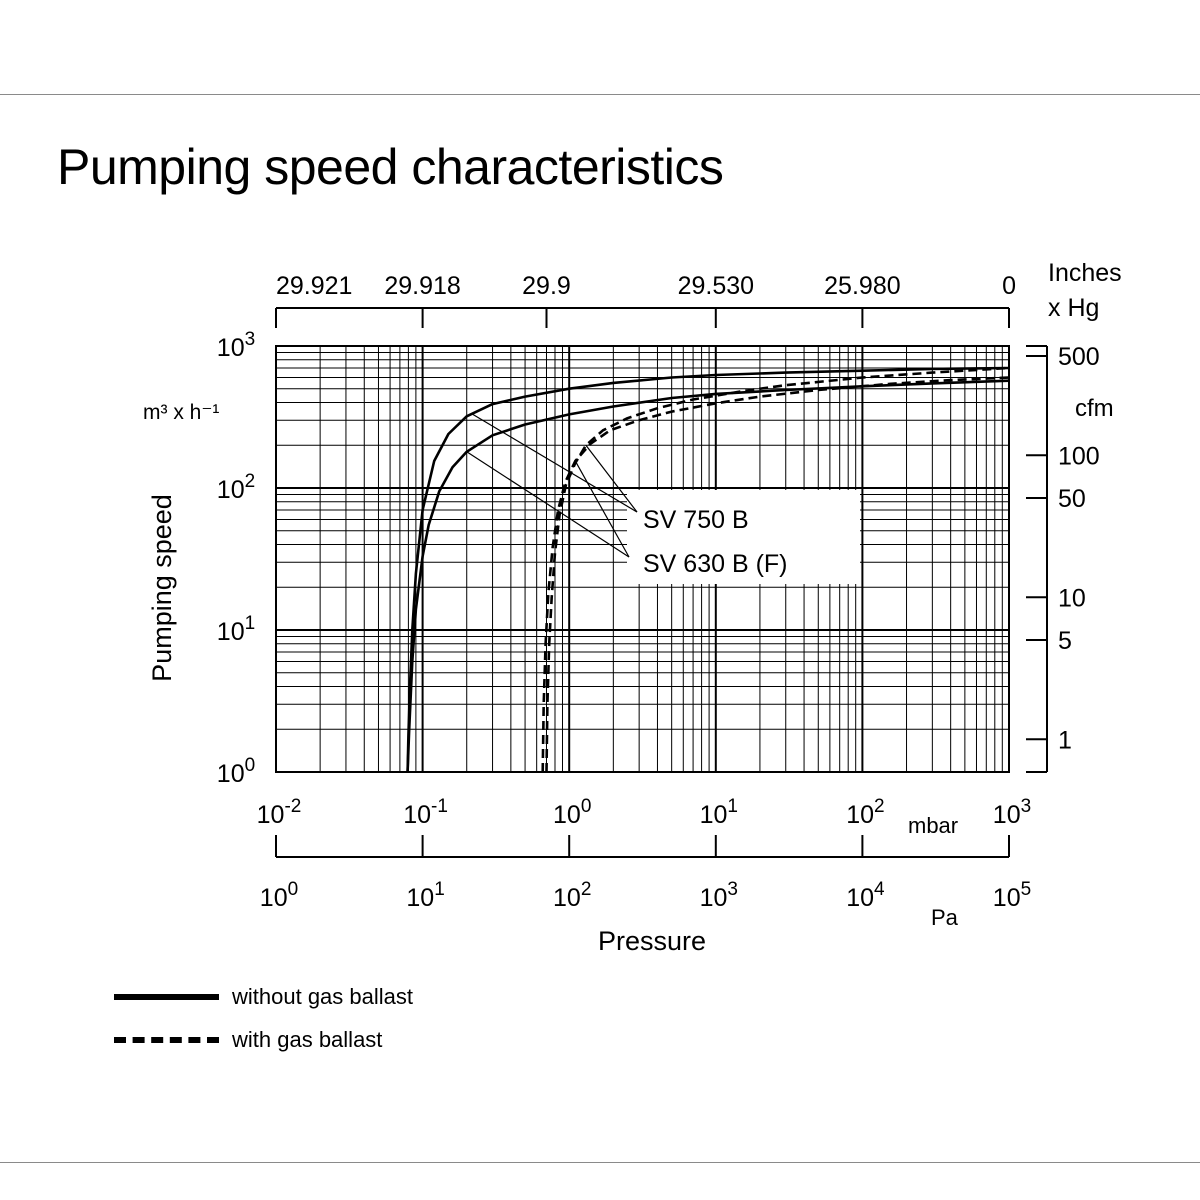 The image size is (1200, 1200). Describe the element at coordinates (250, 765) in the screenshot. I see `y-tick-label-exponent: 0` at that location.